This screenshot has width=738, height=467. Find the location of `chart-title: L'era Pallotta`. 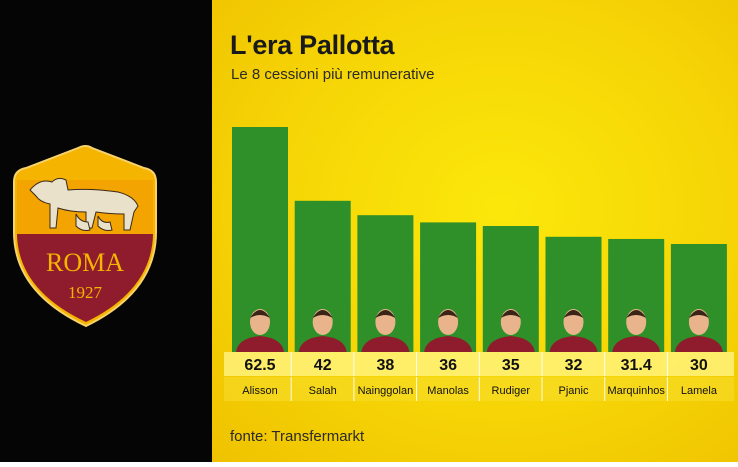

chart-title: L'era Pallotta is located at coordinates (312, 45).